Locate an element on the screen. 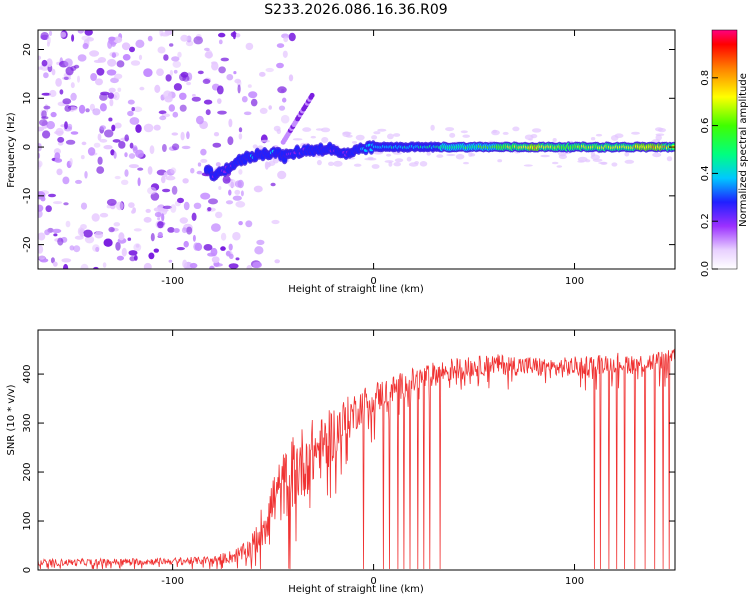 The height and width of the screenshot is (600, 750). colorbar-label: Normalized spectral amplitude is located at coordinates (743, 150).